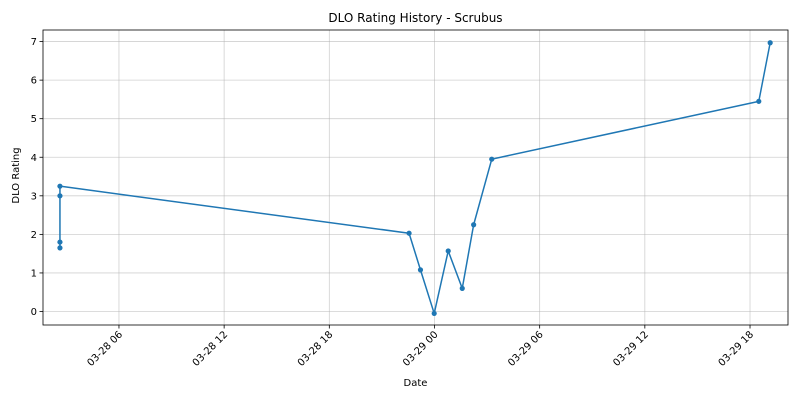  Describe the element at coordinates (34, 177) in the screenshot. I see `y-tick-labels: 0 1 2 3 4 5 6 7` at that location.